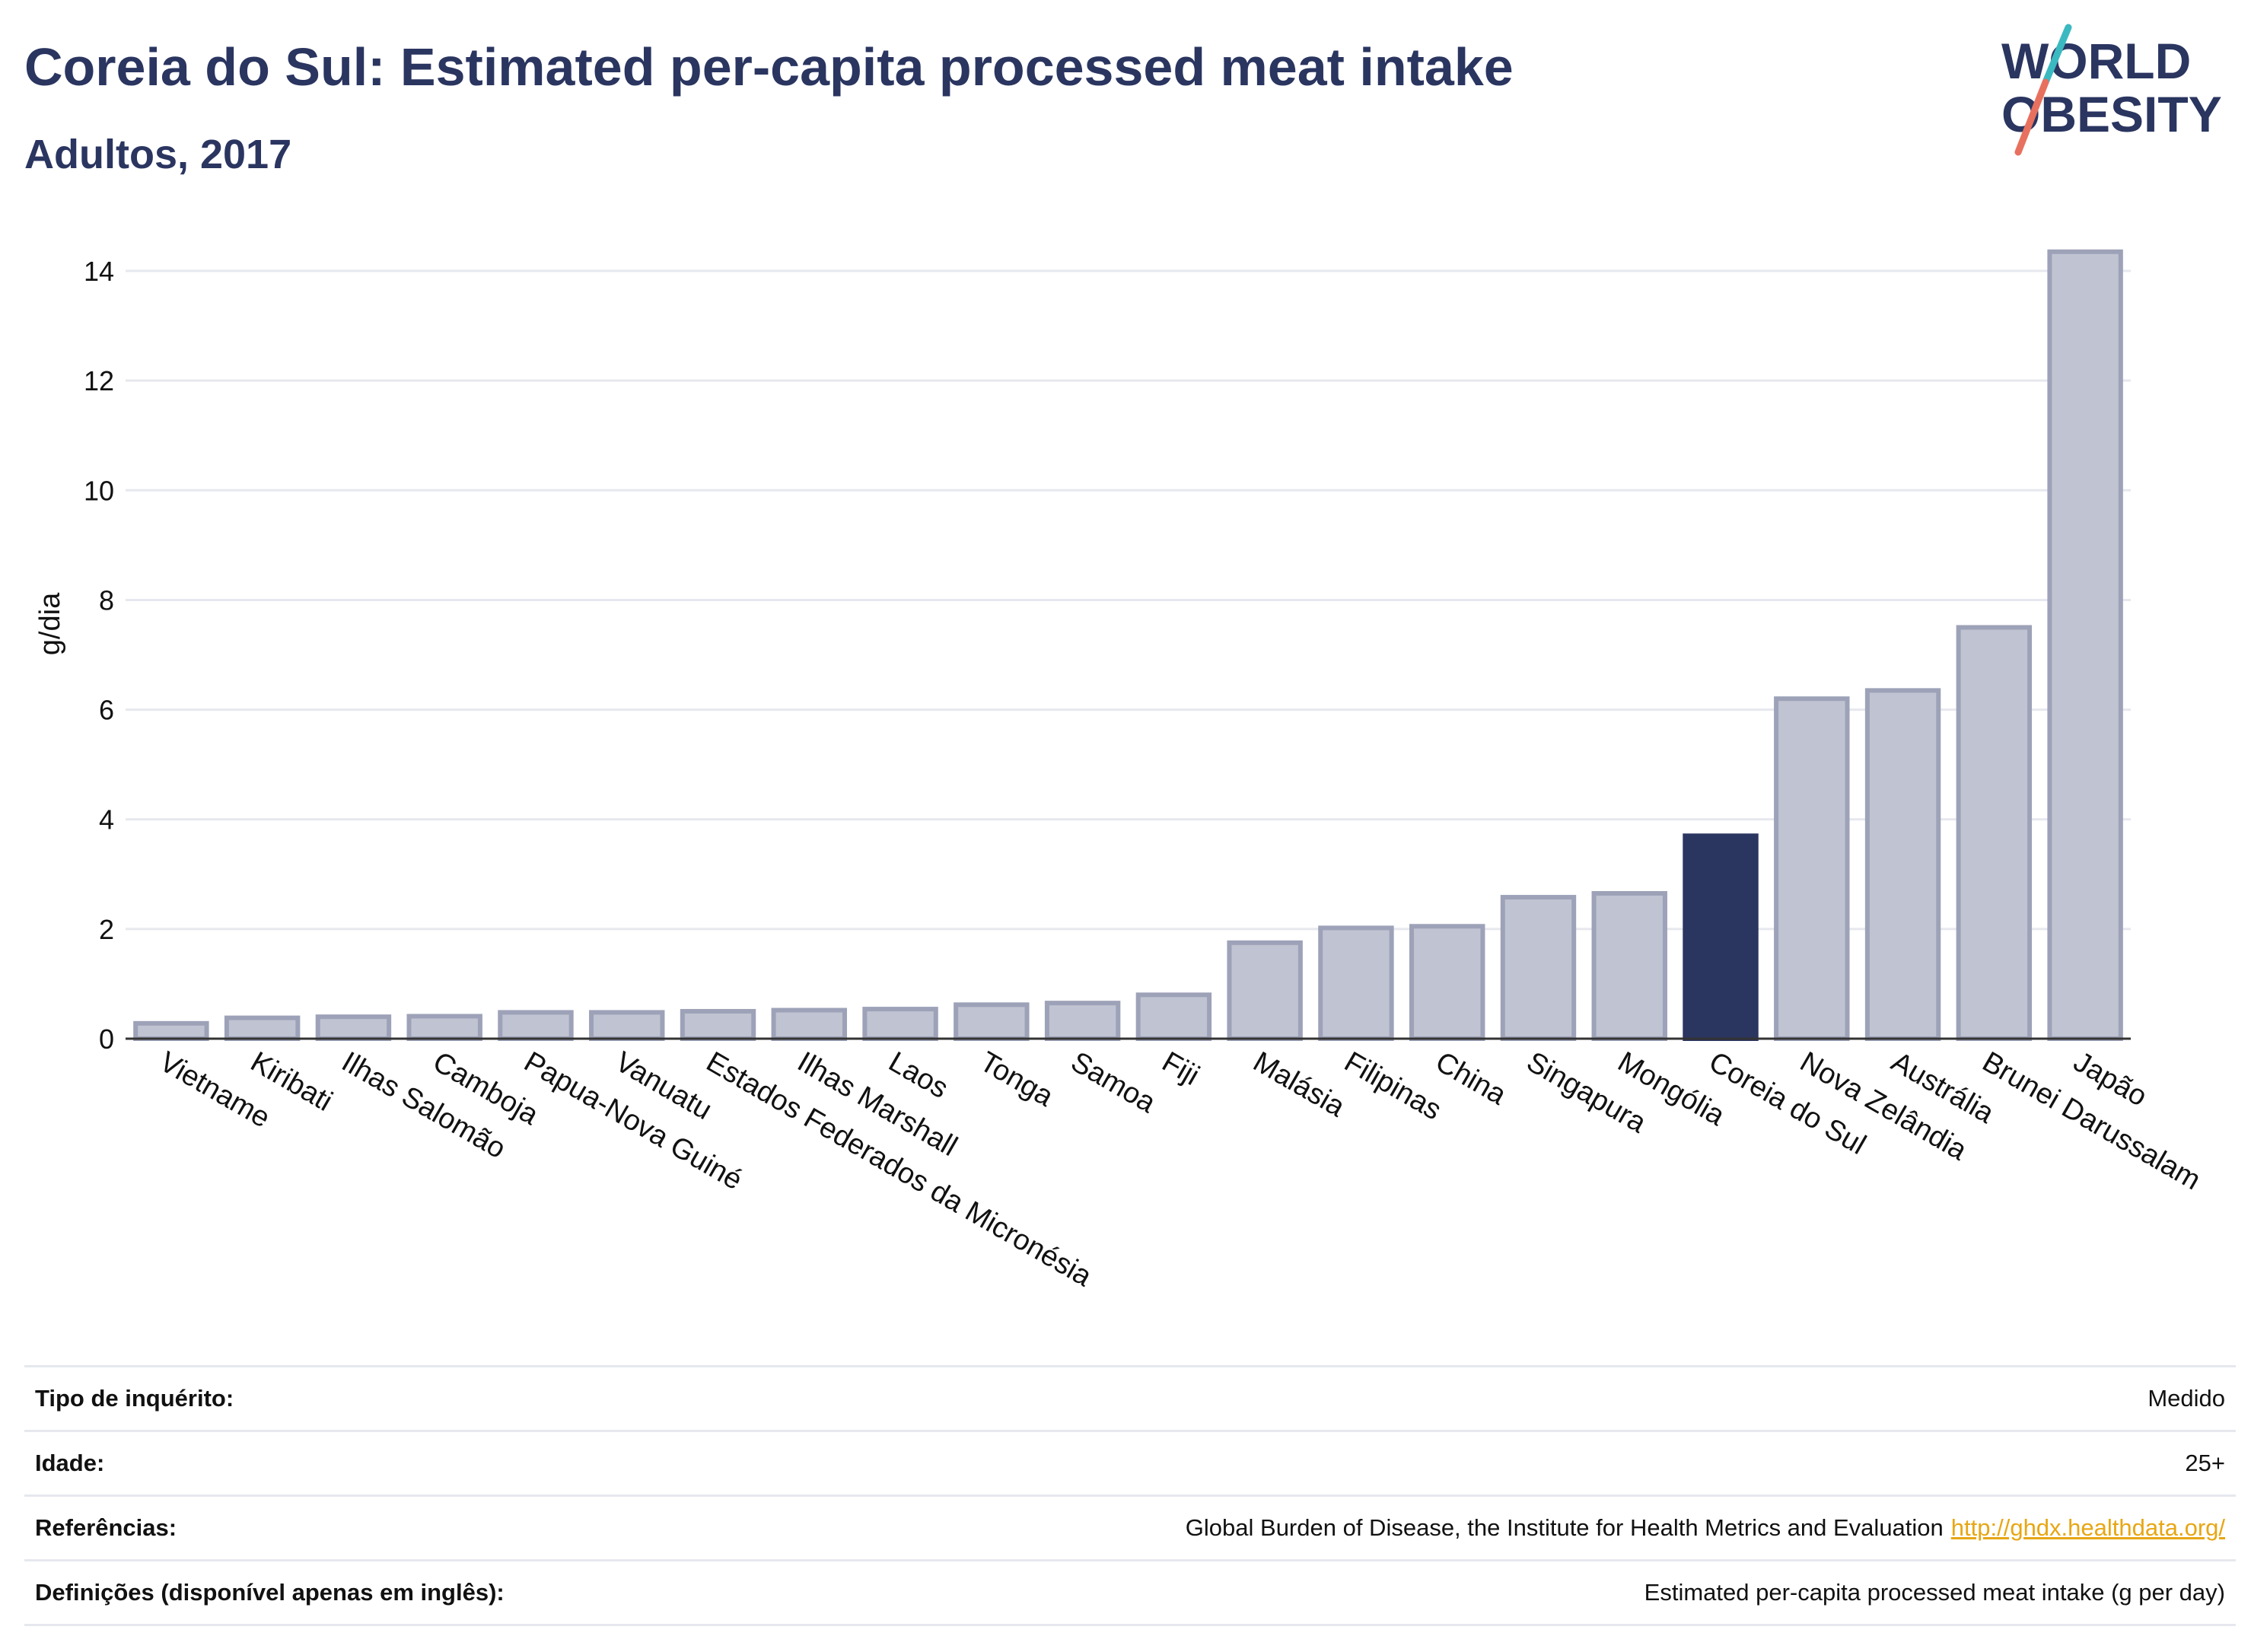 The width and height of the screenshot is (2251, 1652). I want to click on x-tick-label: Fiji, so click(1181, 1069).